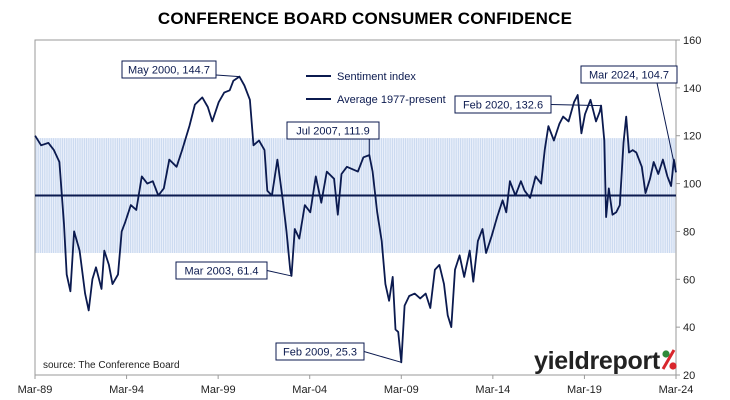  What do you see at coordinates (126, 390) in the screenshot?
I see `x-tick-label: Mar-94` at bounding box center [126, 390].